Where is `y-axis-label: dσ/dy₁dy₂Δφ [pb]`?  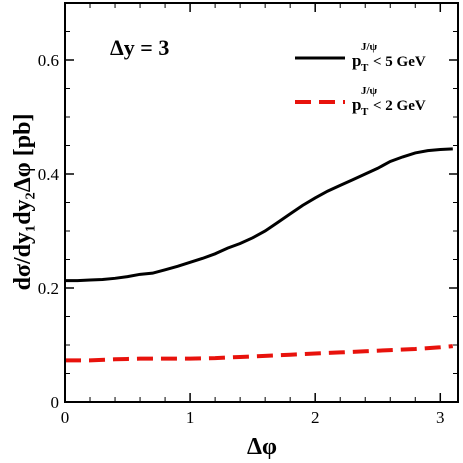
y-axis-label: dσ/dy₁dy₂Δφ [pb] is located at coordinates (23, 202).